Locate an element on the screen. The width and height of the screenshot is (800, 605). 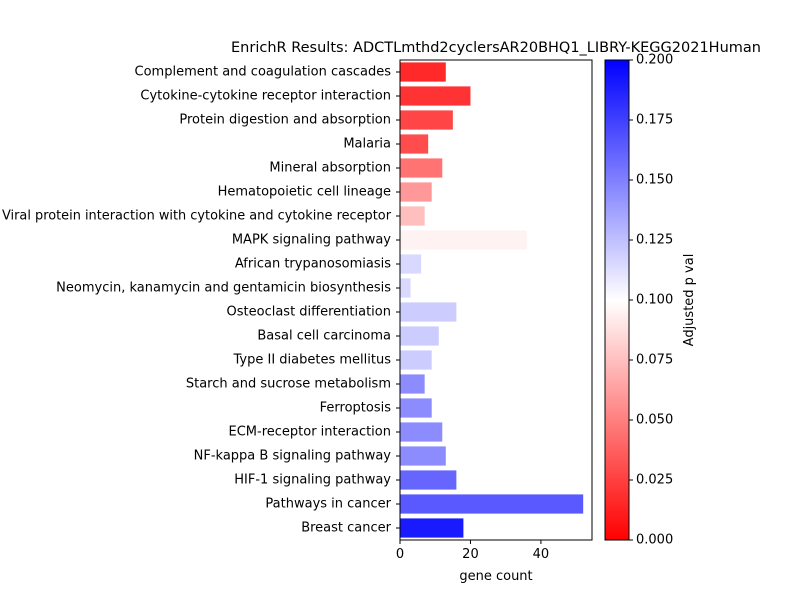
y-tick-label: HIF-1 signaling pathway is located at coordinates (312, 480).